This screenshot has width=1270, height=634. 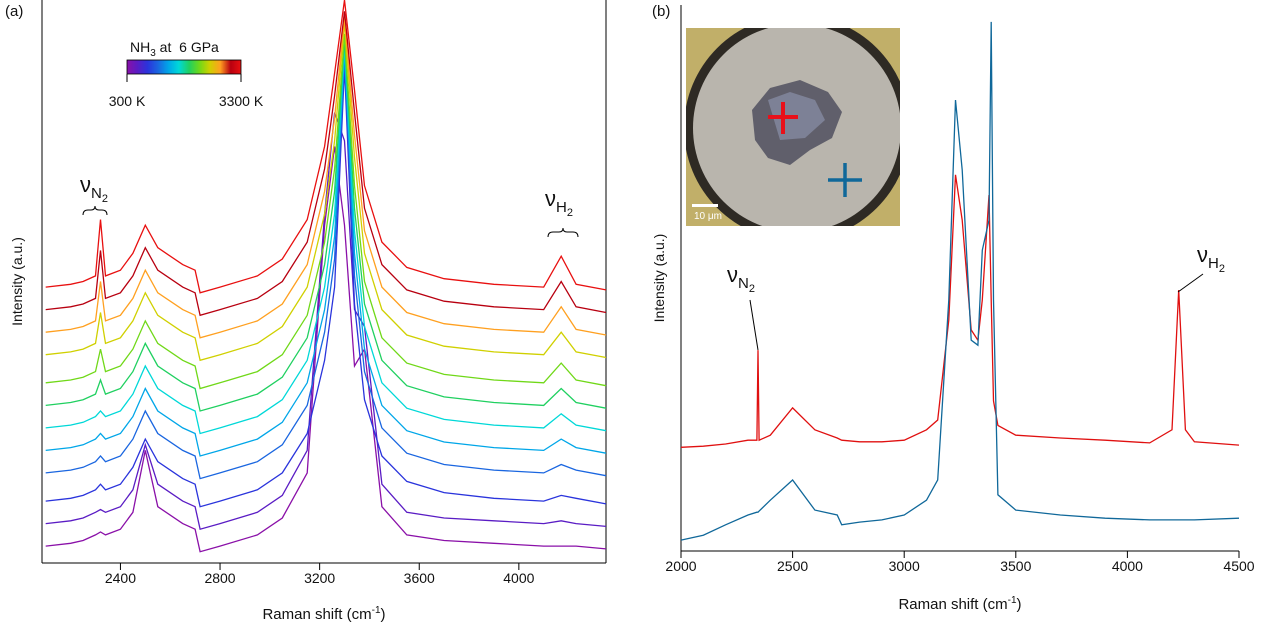 What do you see at coordinates (14, 11) in the screenshot?
I see `panel-label: (a)` at bounding box center [14, 11].